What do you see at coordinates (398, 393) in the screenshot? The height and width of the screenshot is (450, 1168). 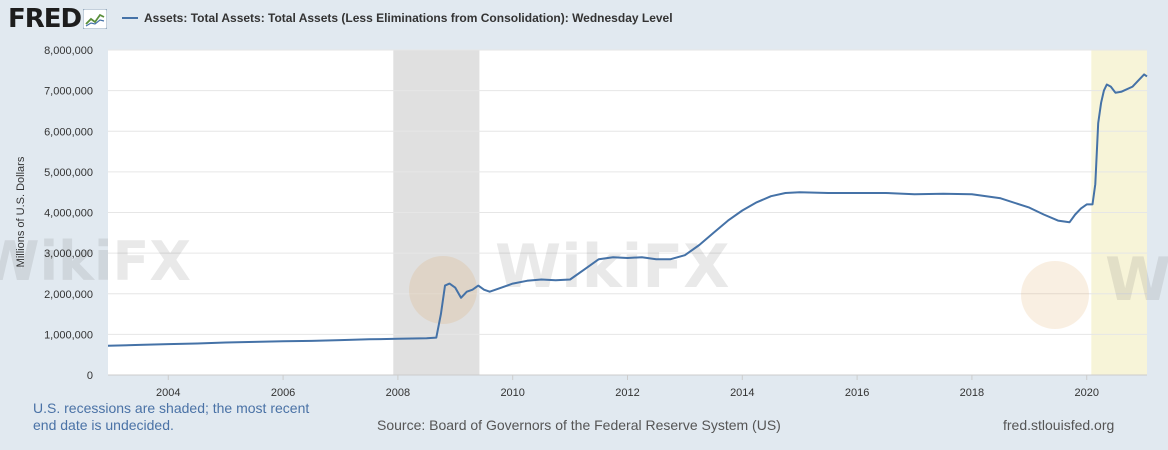 I see `x-tick-label: 2008` at bounding box center [398, 393].